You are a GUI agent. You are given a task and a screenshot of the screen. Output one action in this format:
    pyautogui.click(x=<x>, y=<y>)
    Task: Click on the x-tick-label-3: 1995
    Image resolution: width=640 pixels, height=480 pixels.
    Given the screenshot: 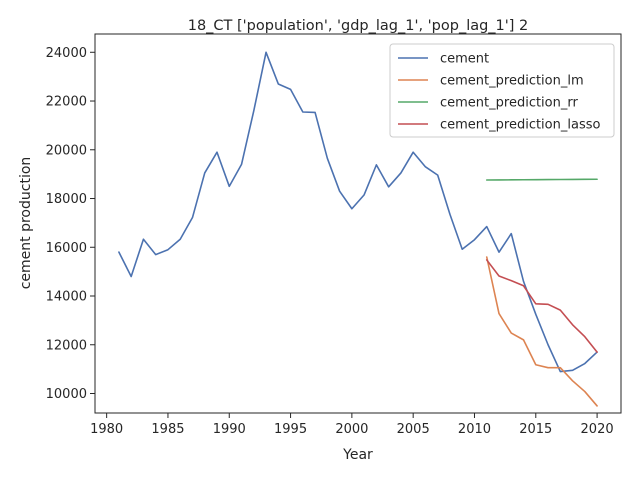 What is the action you would take?
    pyautogui.click(x=290, y=429)
    